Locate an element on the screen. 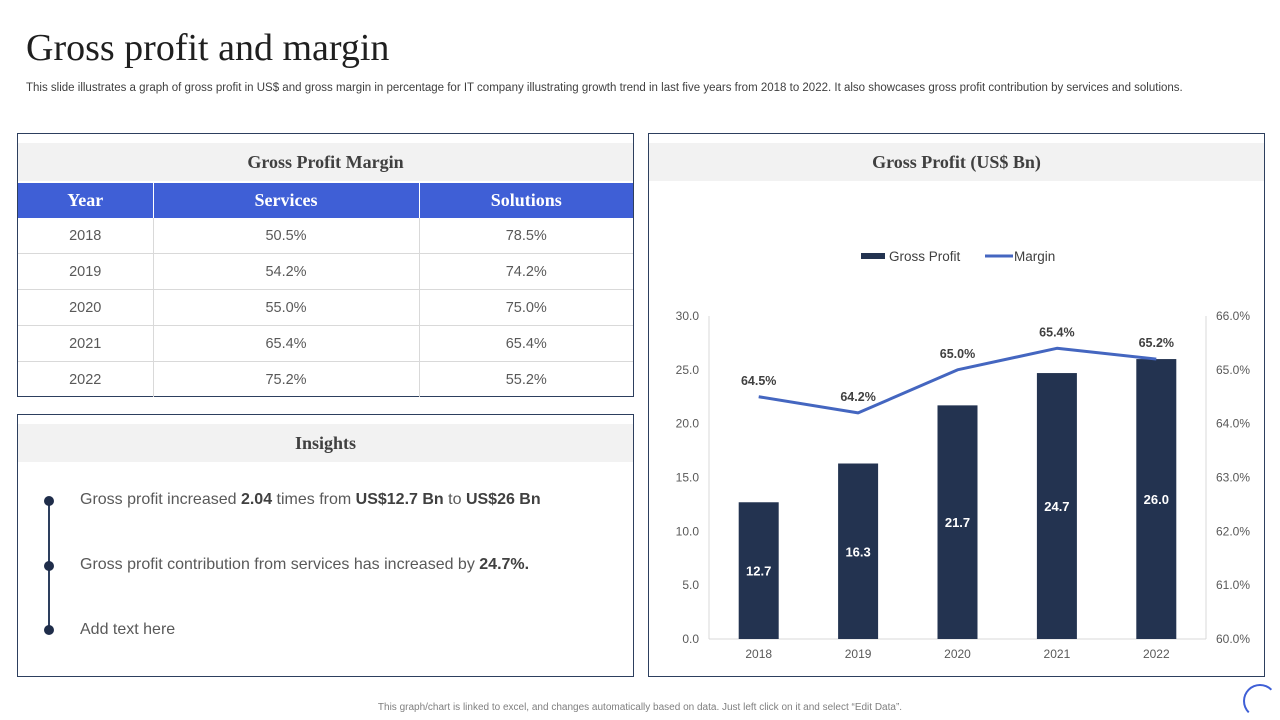  insight-highlight: US$12.7 Bn is located at coordinates (399, 499).